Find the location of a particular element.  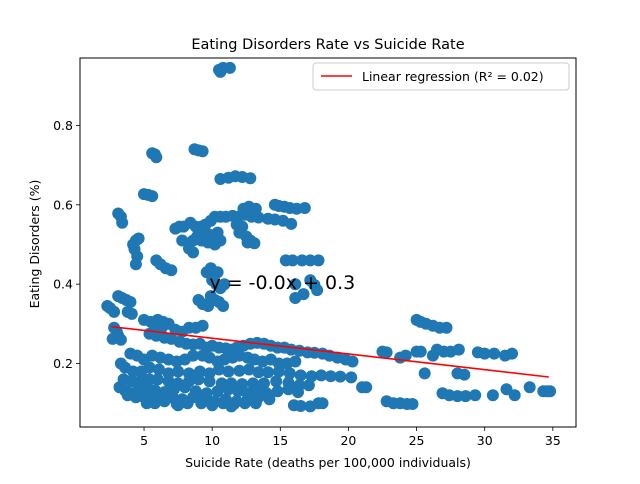

legend-box is located at coordinates (441, 76).